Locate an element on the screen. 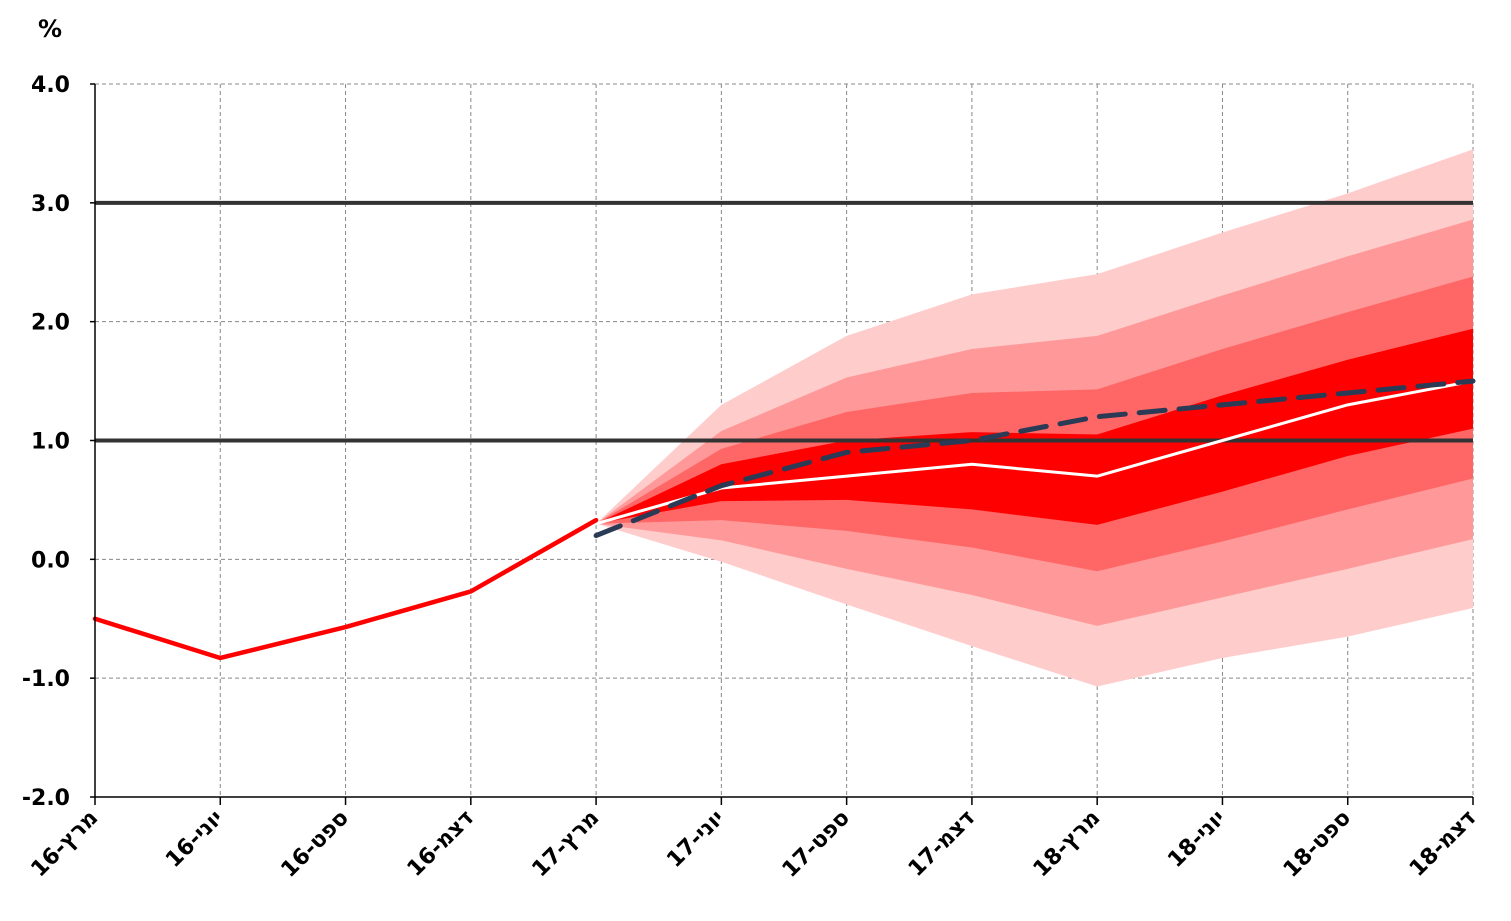 The width and height of the screenshot is (1511, 921). y-tick-label: 3.0 is located at coordinates (50, 204).